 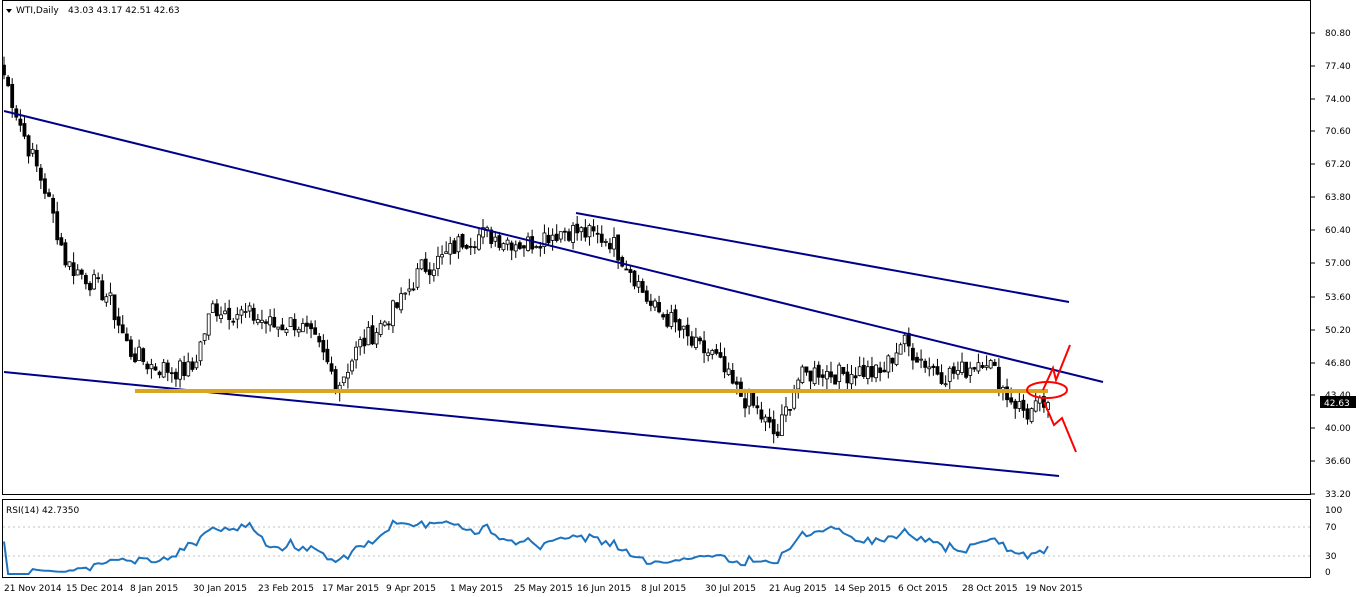 What do you see at coordinates (1338, 364) in the screenshot?
I see `price-tick: 46.80` at bounding box center [1338, 364].